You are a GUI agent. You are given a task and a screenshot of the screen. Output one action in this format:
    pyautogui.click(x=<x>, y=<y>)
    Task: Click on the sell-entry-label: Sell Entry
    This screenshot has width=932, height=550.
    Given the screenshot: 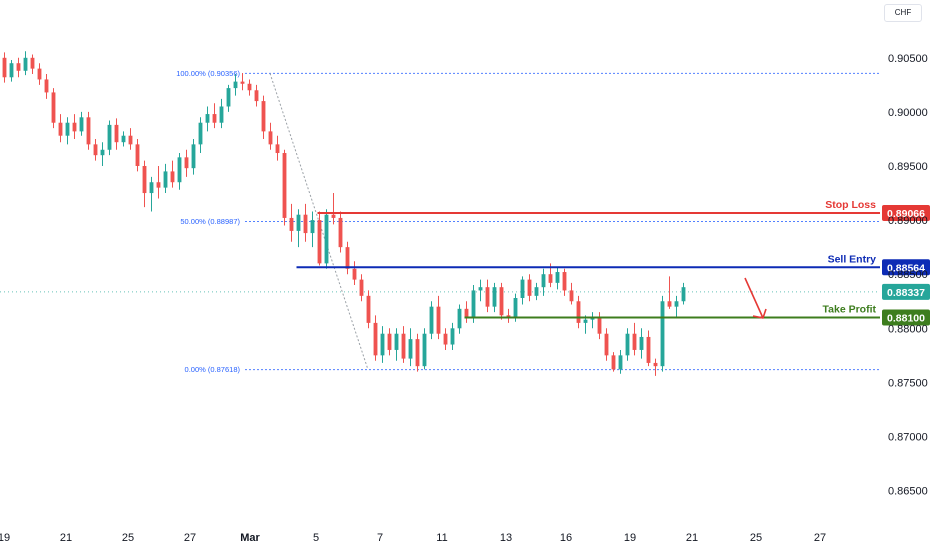 What is the action you would take?
    pyautogui.click(x=852, y=259)
    